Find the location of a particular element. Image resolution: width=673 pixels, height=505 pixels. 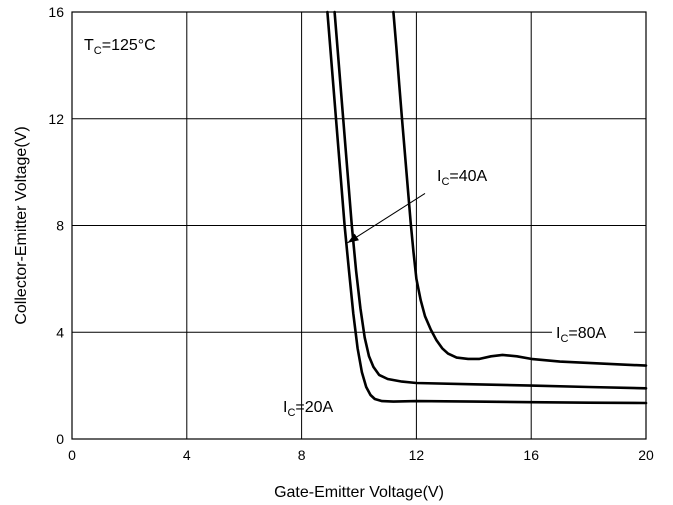

temperature-condition-label: TC=125°C is located at coordinates (120, 47).